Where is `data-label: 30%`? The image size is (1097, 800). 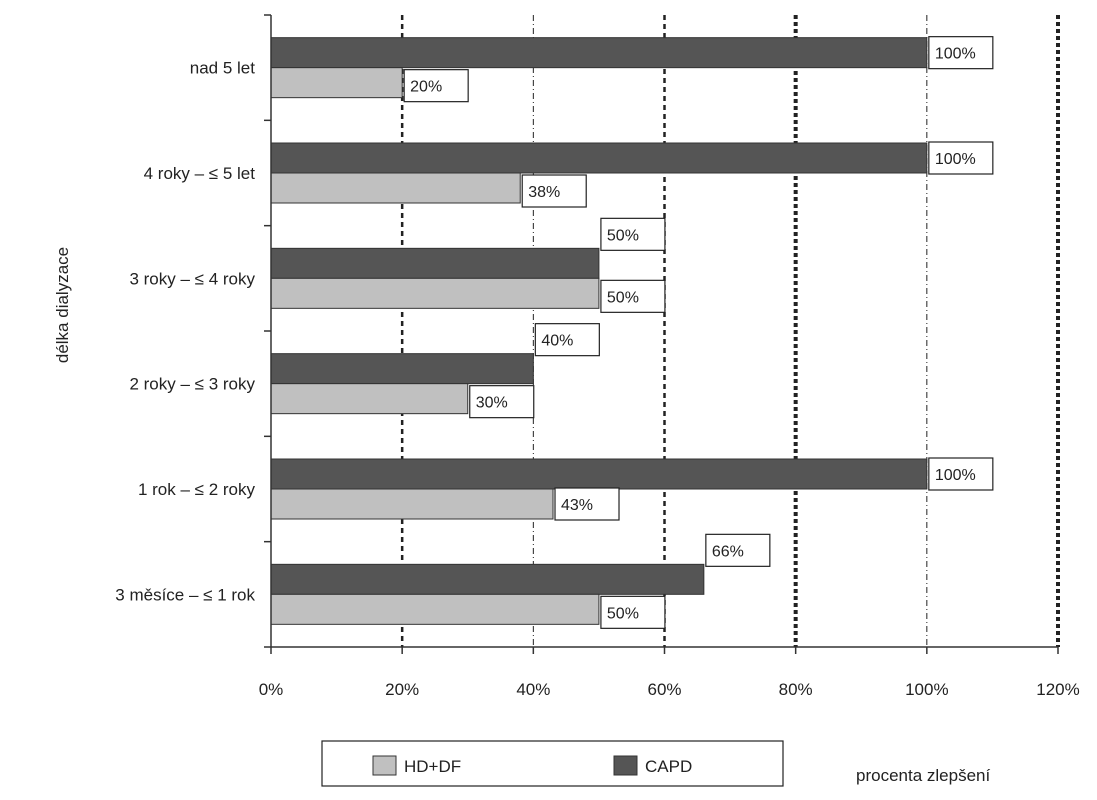
data-label: 30% is located at coordinates (492, 403).